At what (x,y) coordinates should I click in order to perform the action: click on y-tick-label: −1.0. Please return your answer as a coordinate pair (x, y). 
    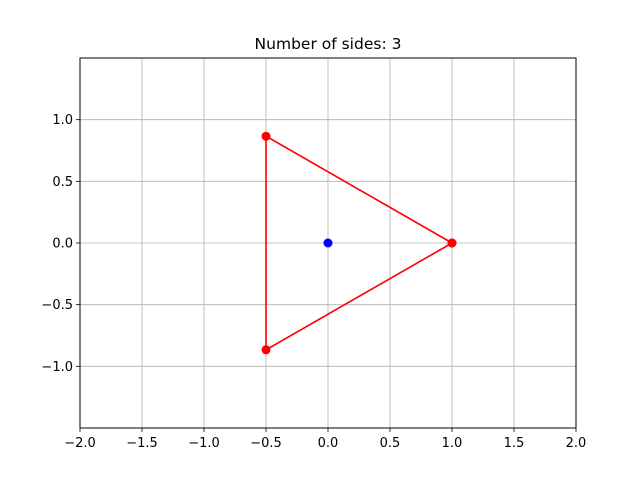
    Looking at the image, I should click on (57, 367).